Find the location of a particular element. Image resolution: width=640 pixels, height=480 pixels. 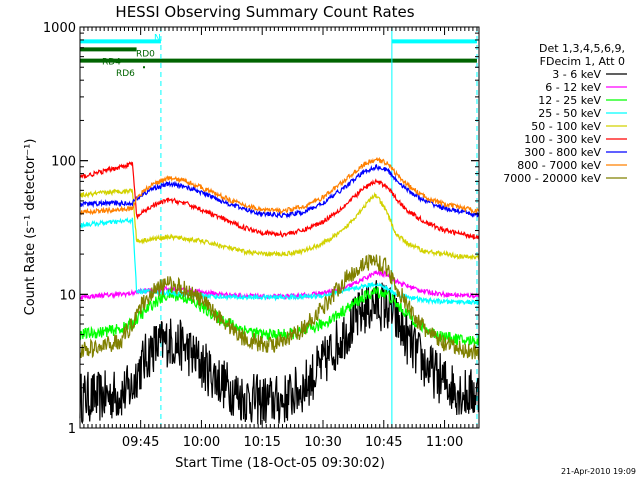

y-tick-label-2: 100 is located at coordinates (63, 162).